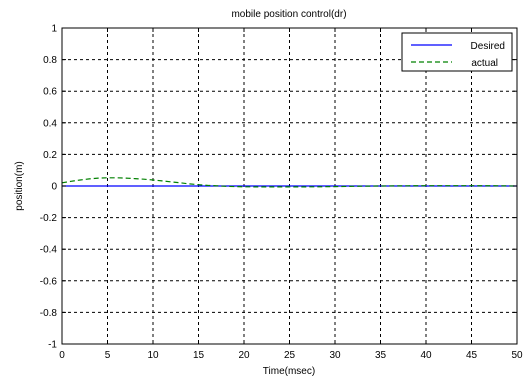 This screenshot has width=528, height=381. Describe the element at coordinates (49, 281) in the screenshot. I see `y-tick-label: -0.6` at that location.